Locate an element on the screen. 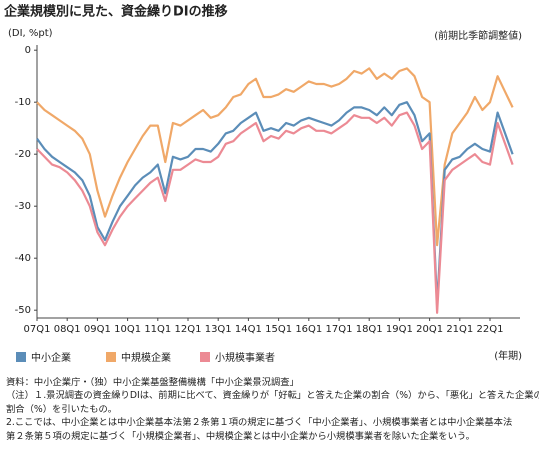  legend-label: 中規模企業 is located at coordinates (146, 357).